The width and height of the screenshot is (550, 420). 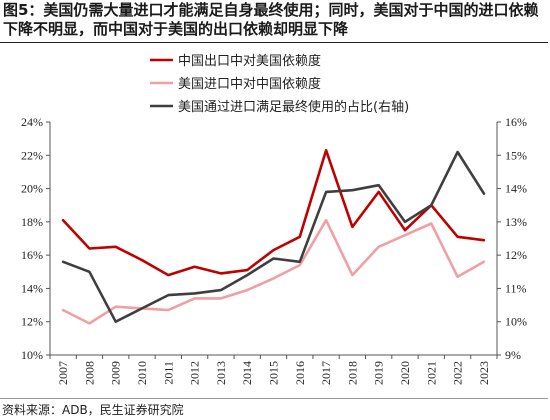 I want to click on left-tick-label: 20%, so click(x=32, y=189).